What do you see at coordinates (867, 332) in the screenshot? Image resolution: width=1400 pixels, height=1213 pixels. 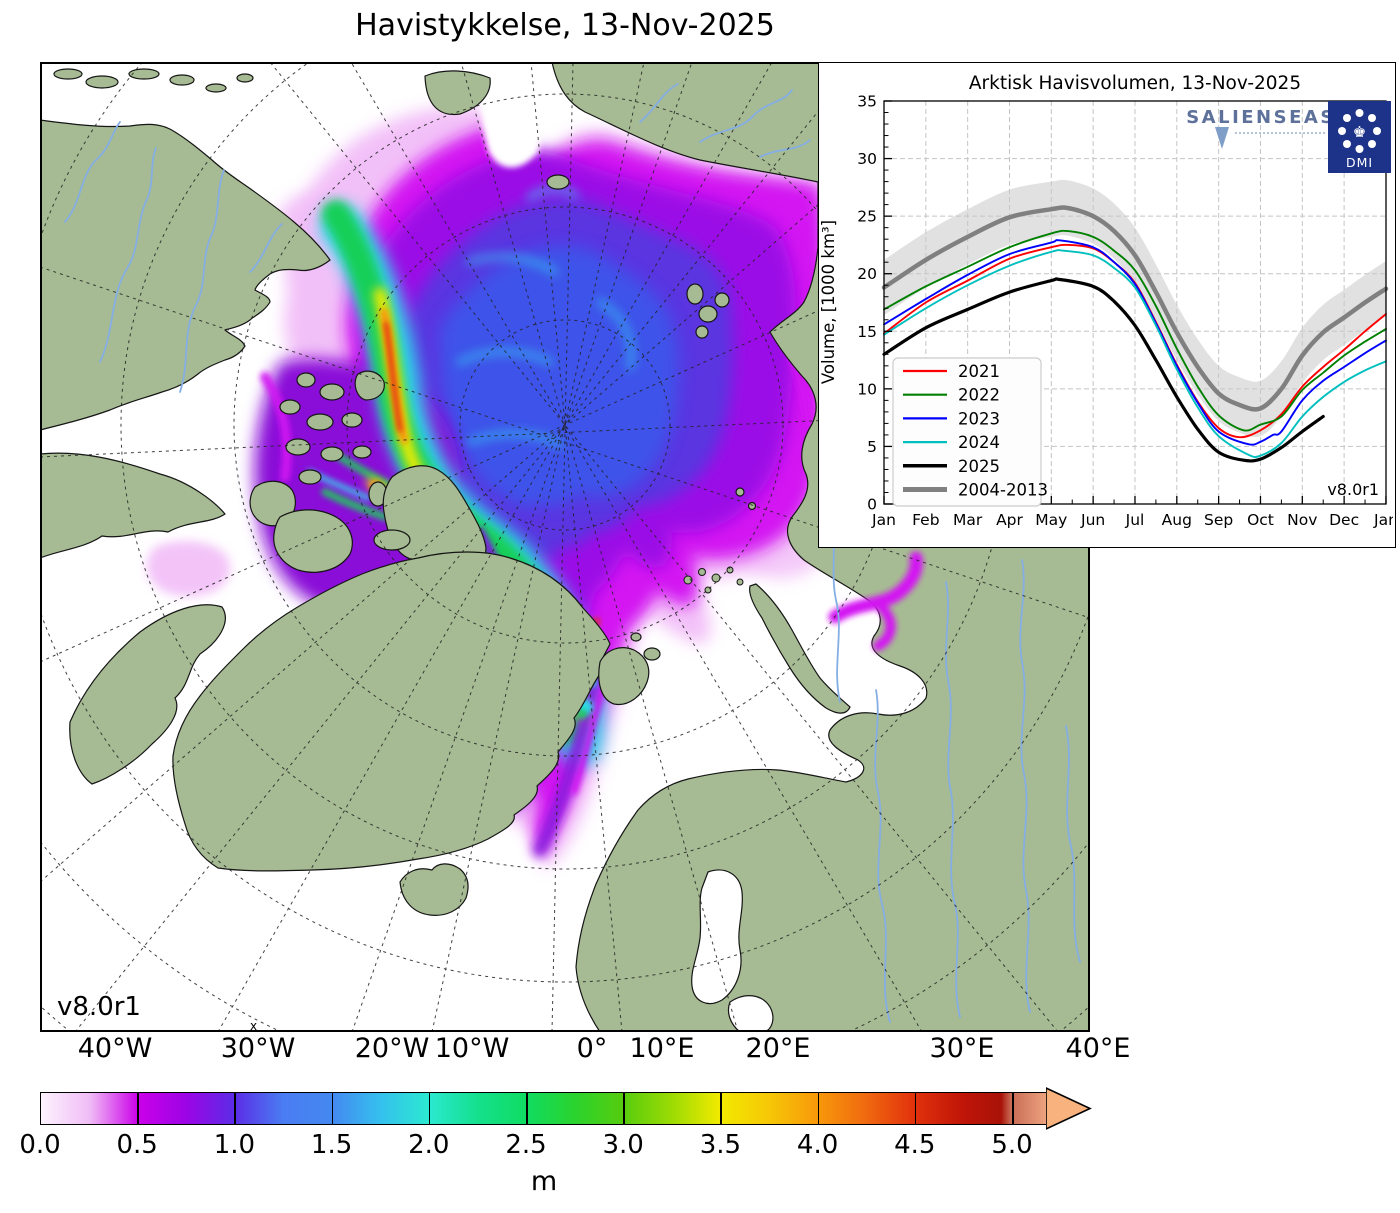 I see `y-tick-label: 15` at bounding box center [867, 332].